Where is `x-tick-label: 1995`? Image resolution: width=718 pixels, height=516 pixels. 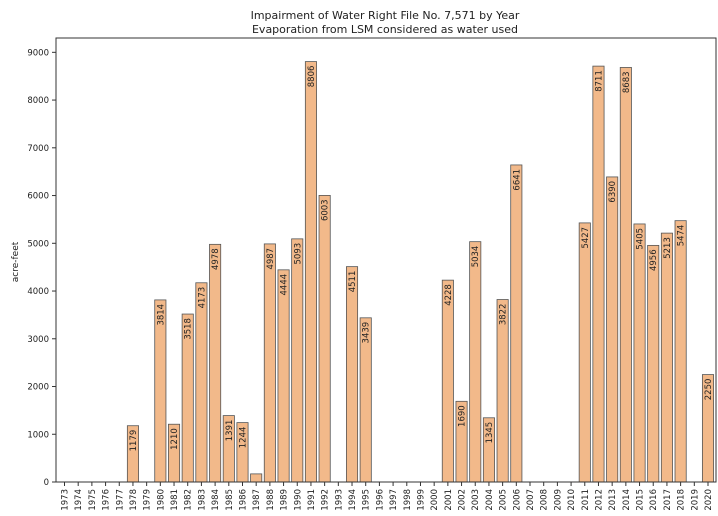
x-tick-label: 1995 is located at coordinates (367, 500).